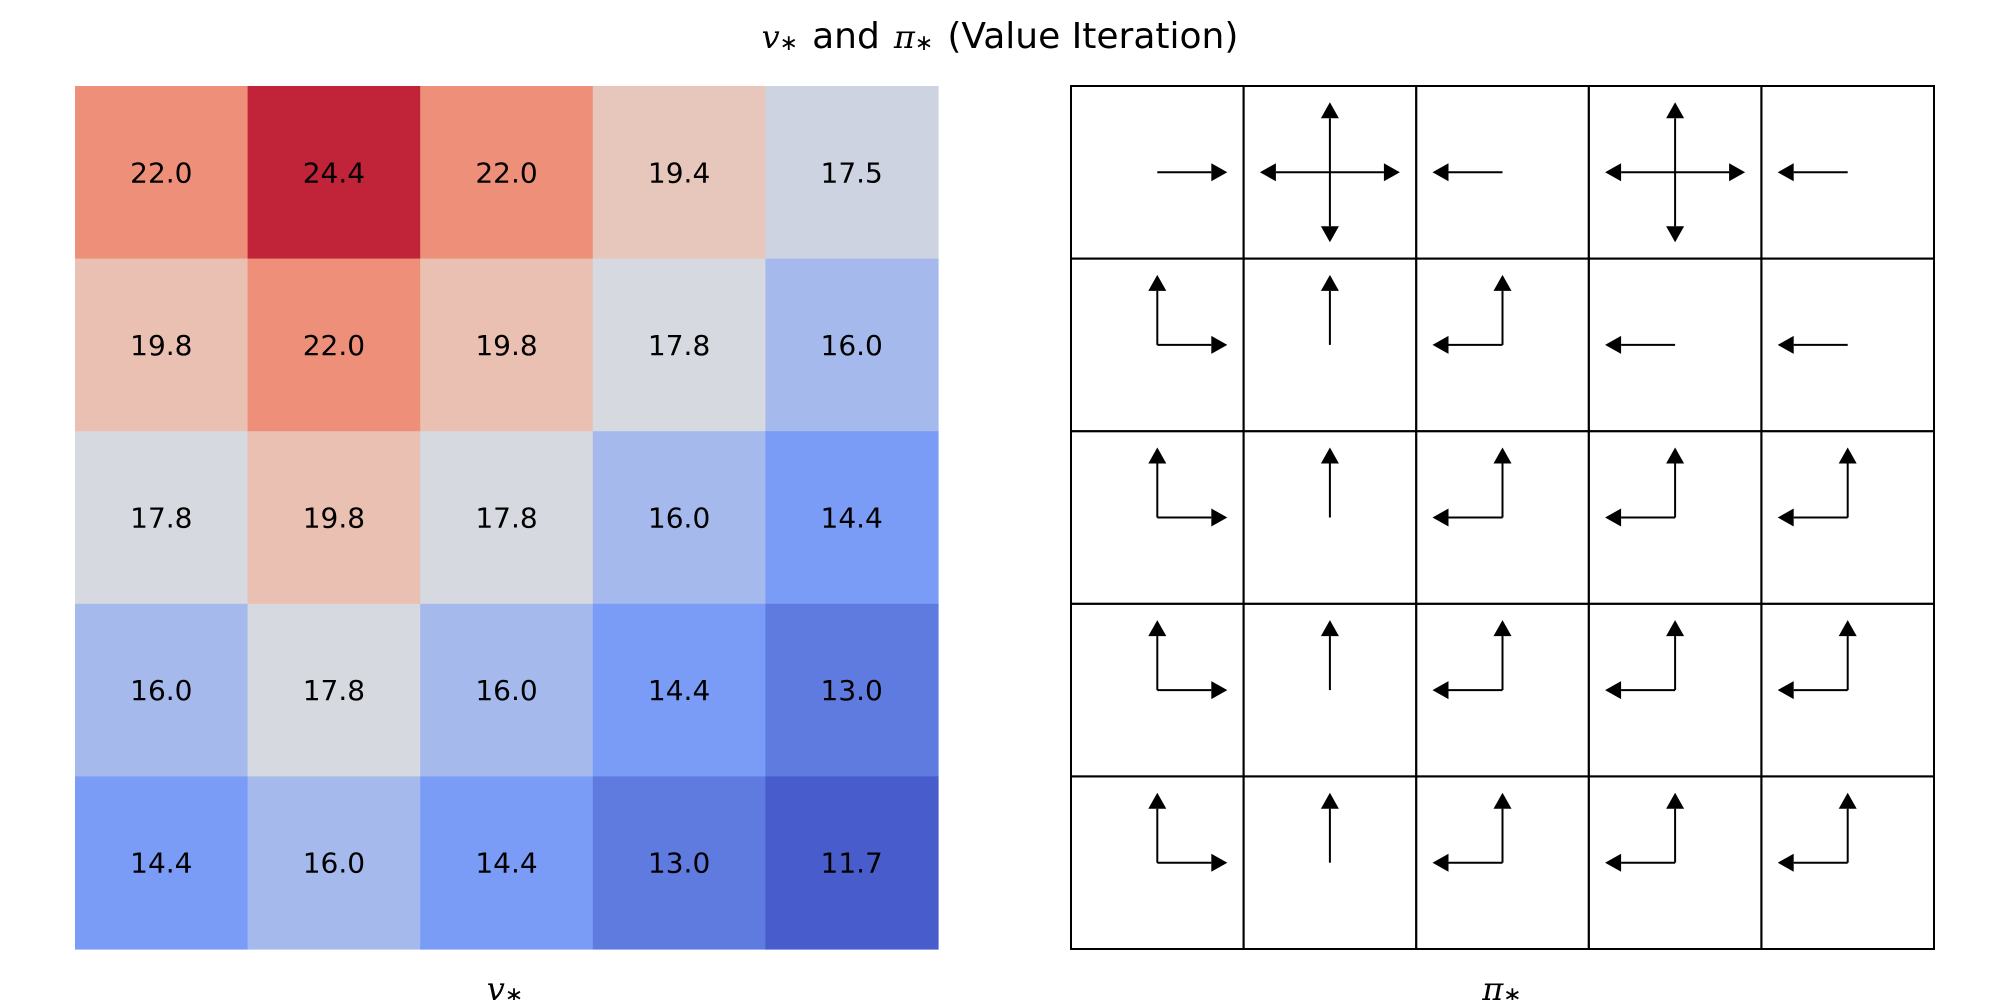 This screenshot has height=1000, width=2000. I want to click on title-v-symbol: v, so click(771, 37).